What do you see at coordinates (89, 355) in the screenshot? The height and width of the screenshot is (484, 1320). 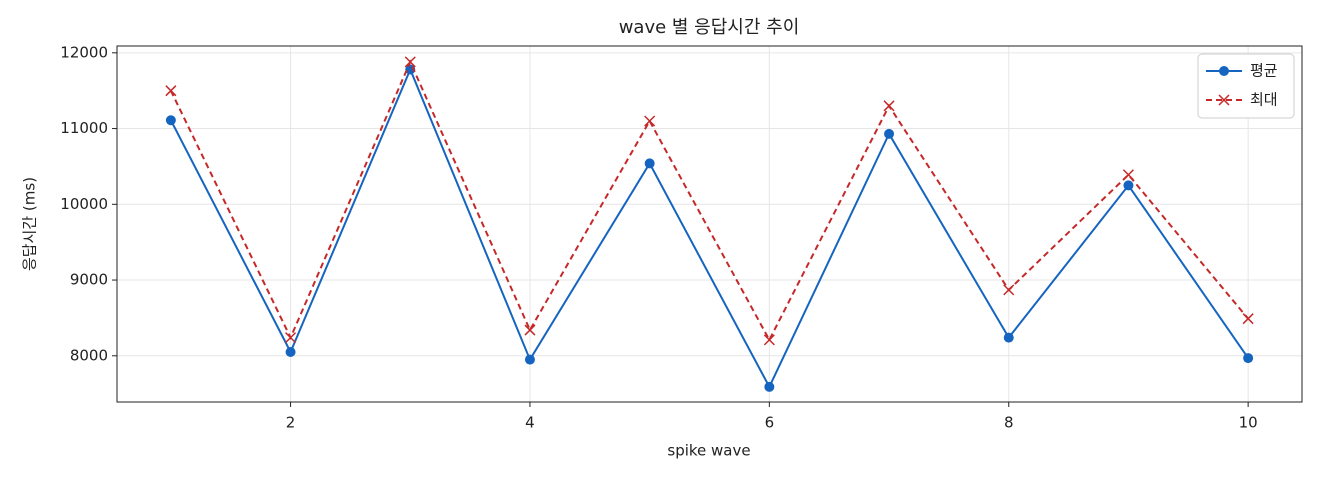 I see `y-tick-label: 8000` at bounding box center [89, 355].